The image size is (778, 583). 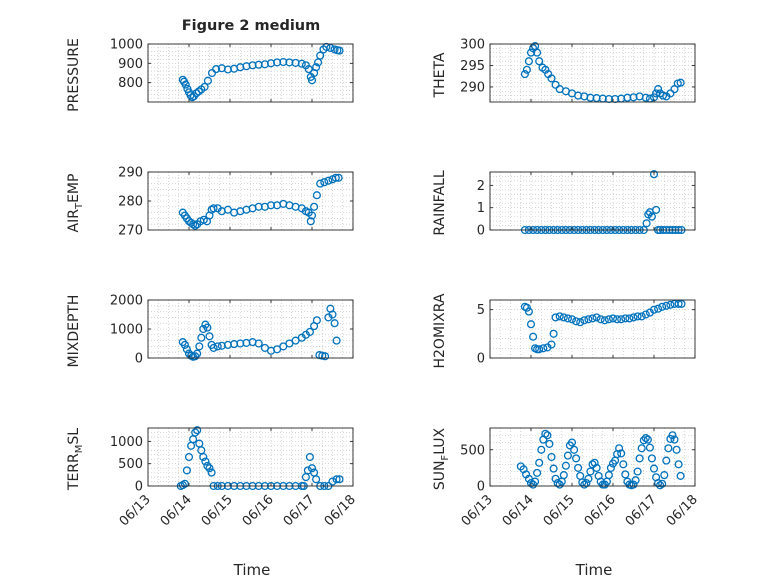 What do you see at coordinates (74, 331) in the screenshot?
I see `y-axis-label-mixdepth: MIXDEPTH` at bounding box center [74, 331].